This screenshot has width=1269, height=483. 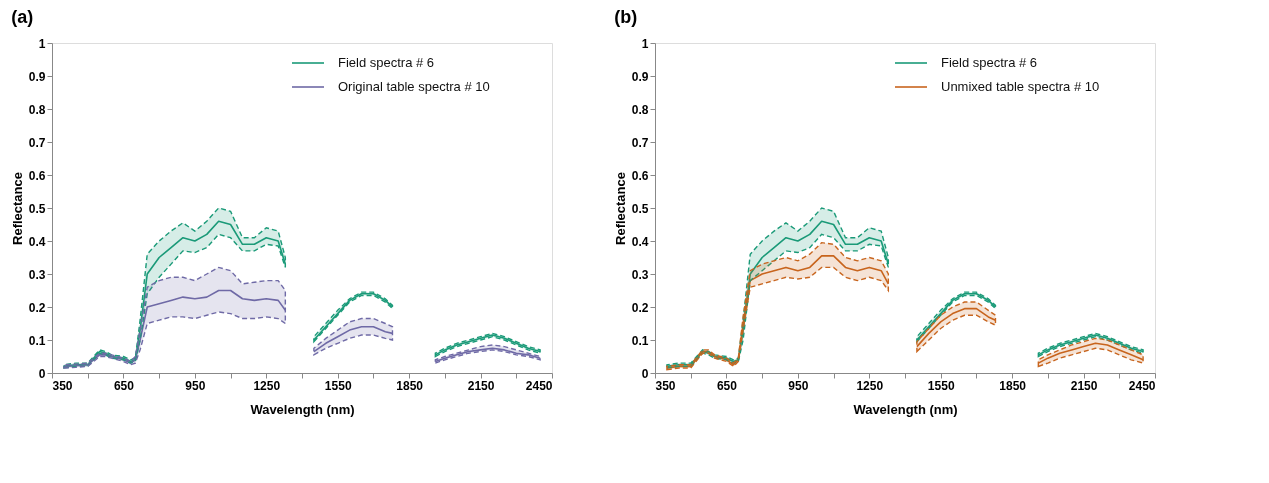 I want to click on chart-title: (a), so click(x=22, y=17).